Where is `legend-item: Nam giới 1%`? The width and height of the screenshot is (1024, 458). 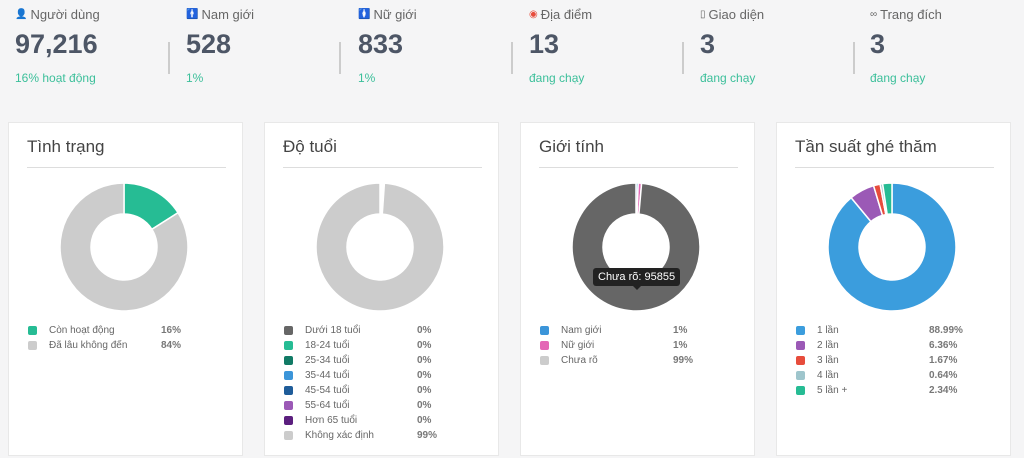 legend-item: Nam giới 1% is located at coordinates (634, 330).